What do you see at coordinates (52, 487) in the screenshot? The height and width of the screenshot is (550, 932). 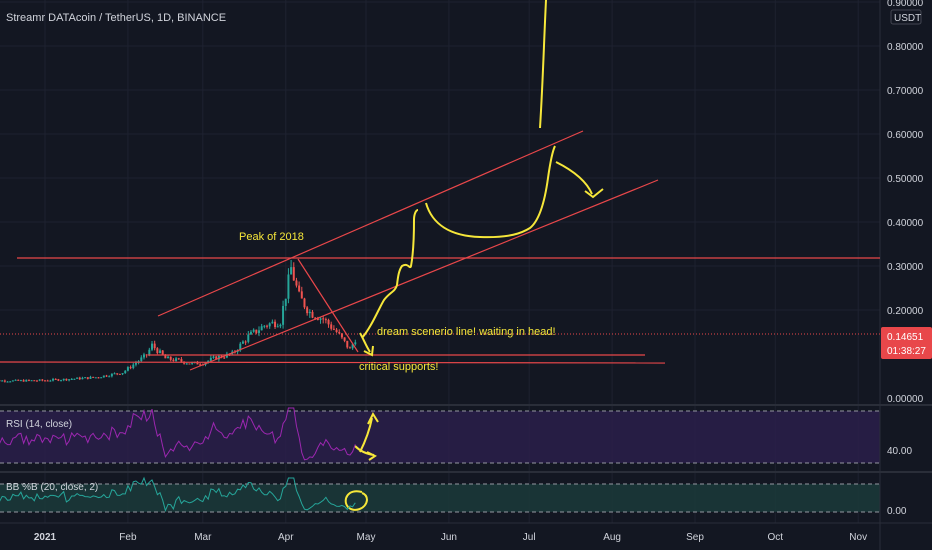 I see `bb-label: BB %B (20, close, 2)` at bounding box center [52, 487].